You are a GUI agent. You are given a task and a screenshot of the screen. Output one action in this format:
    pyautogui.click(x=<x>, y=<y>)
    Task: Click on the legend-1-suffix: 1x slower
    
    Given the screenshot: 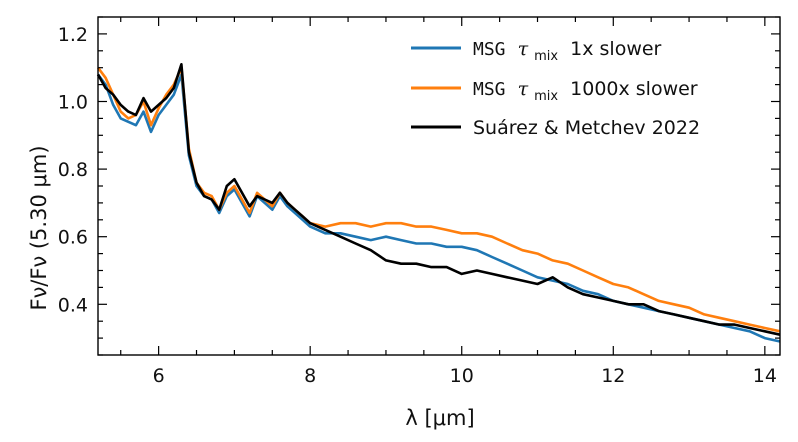 What is the action you would take?
    pyautogui.click(x=615, y=49)
    